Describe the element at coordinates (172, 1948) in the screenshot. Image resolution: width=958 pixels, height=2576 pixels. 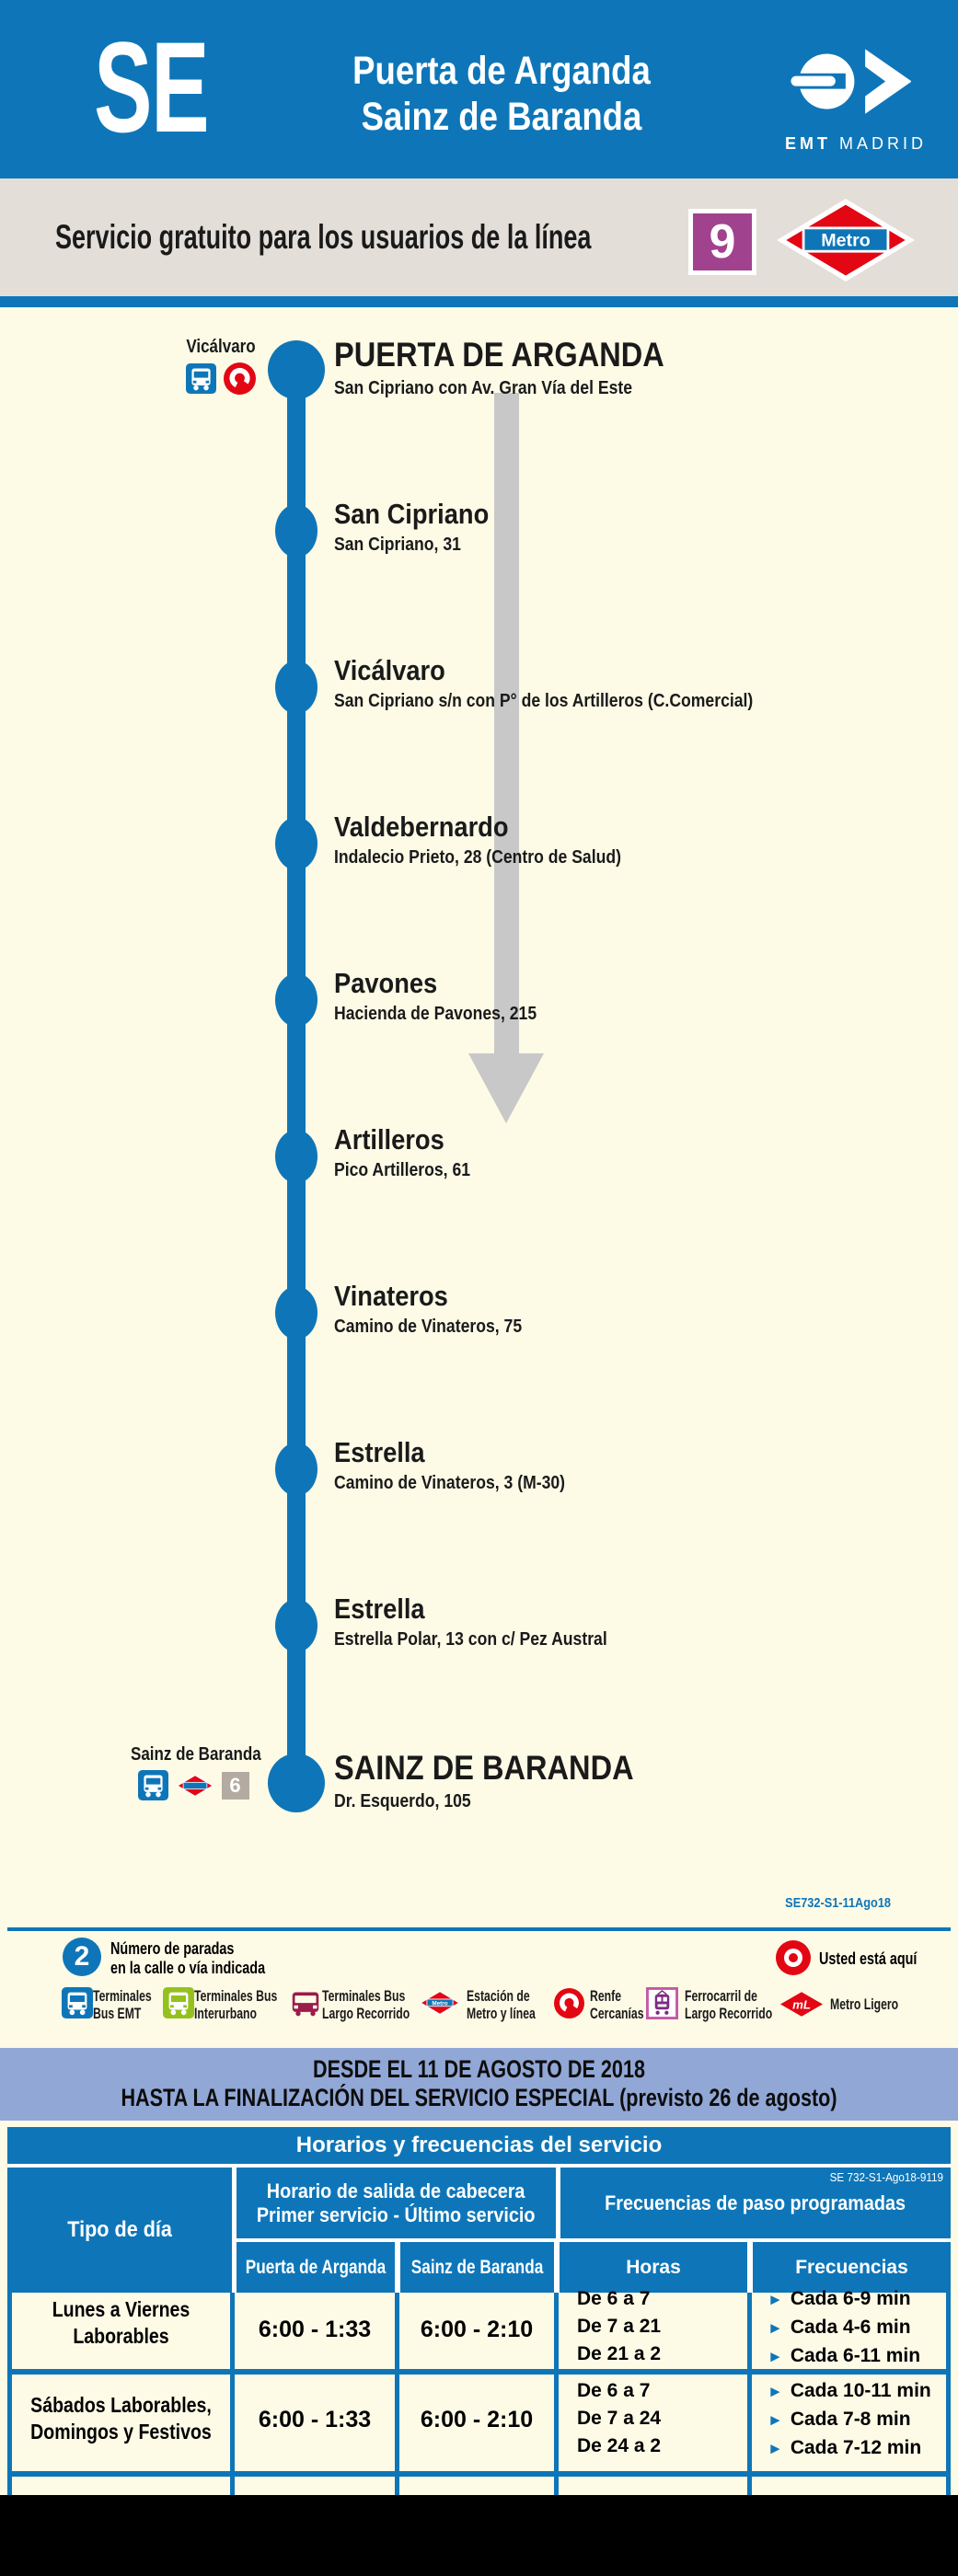
I see `stop-count-line1: Número de paradas` at that location.